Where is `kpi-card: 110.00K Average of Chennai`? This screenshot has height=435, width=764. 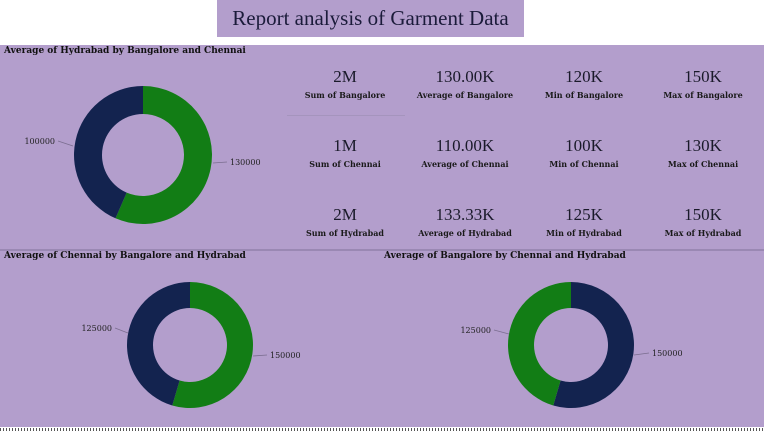
kpi-card: 110.00K Average of Chennai is located at coordinates (465, 152).